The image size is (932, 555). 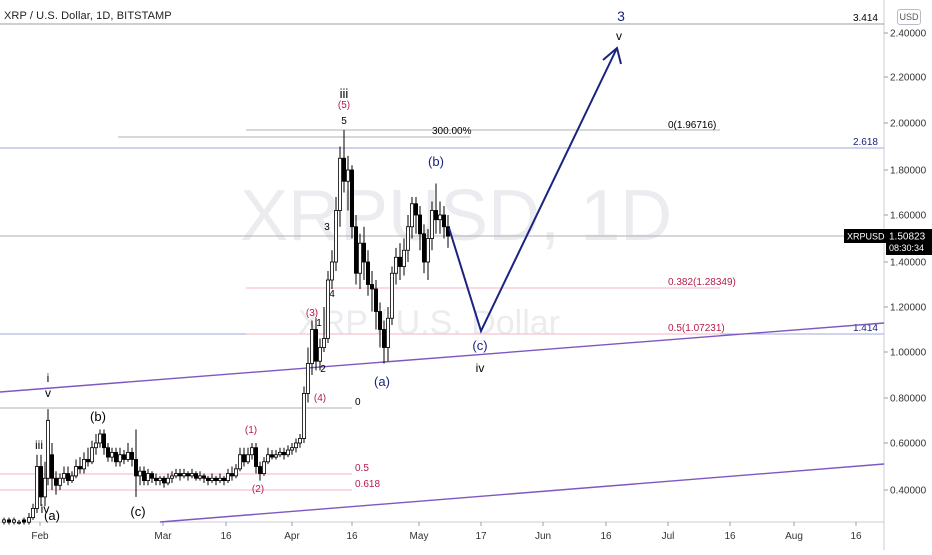 I want to click on price-level-label: 2.618, so click(x=865, y=142).